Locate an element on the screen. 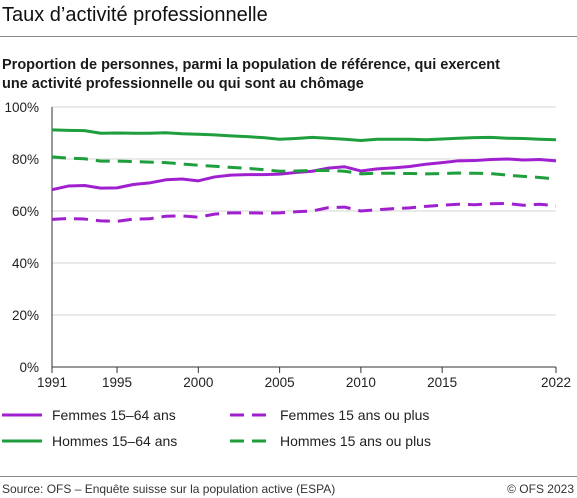  y-tick-label: 20% is located at coordinates (25, 315).